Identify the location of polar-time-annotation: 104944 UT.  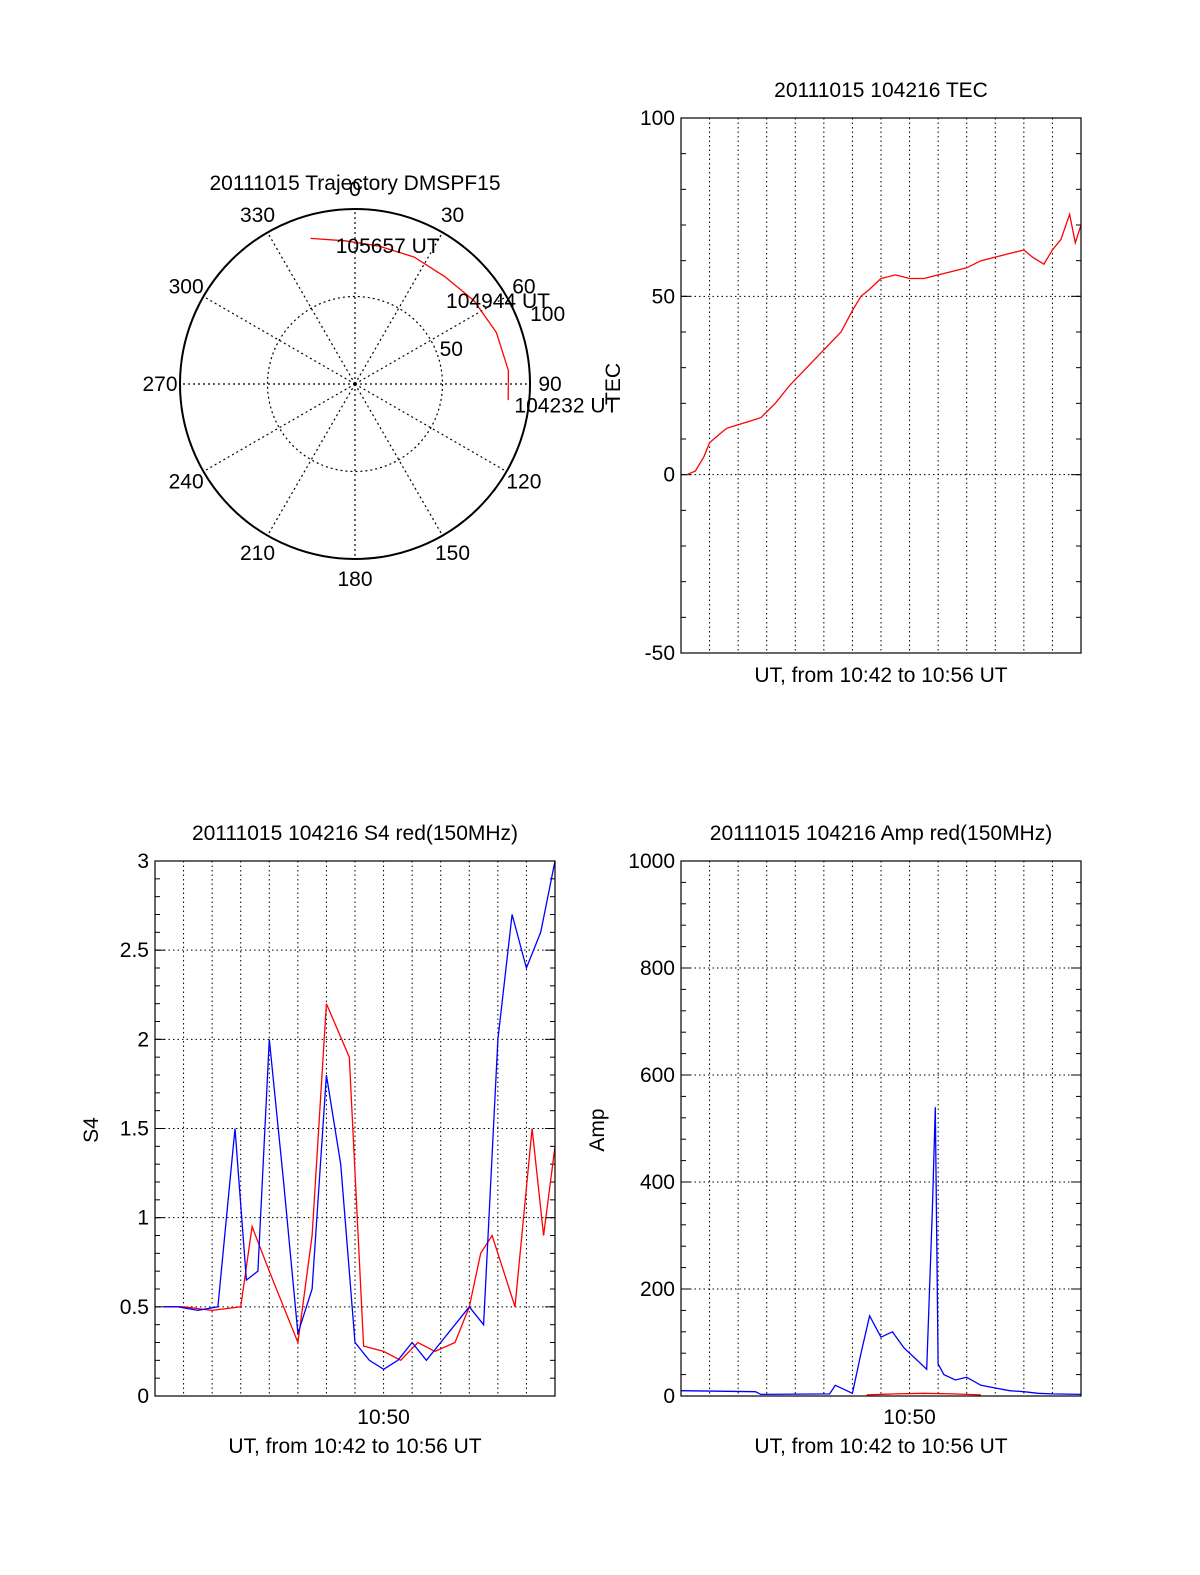
(498, 301).